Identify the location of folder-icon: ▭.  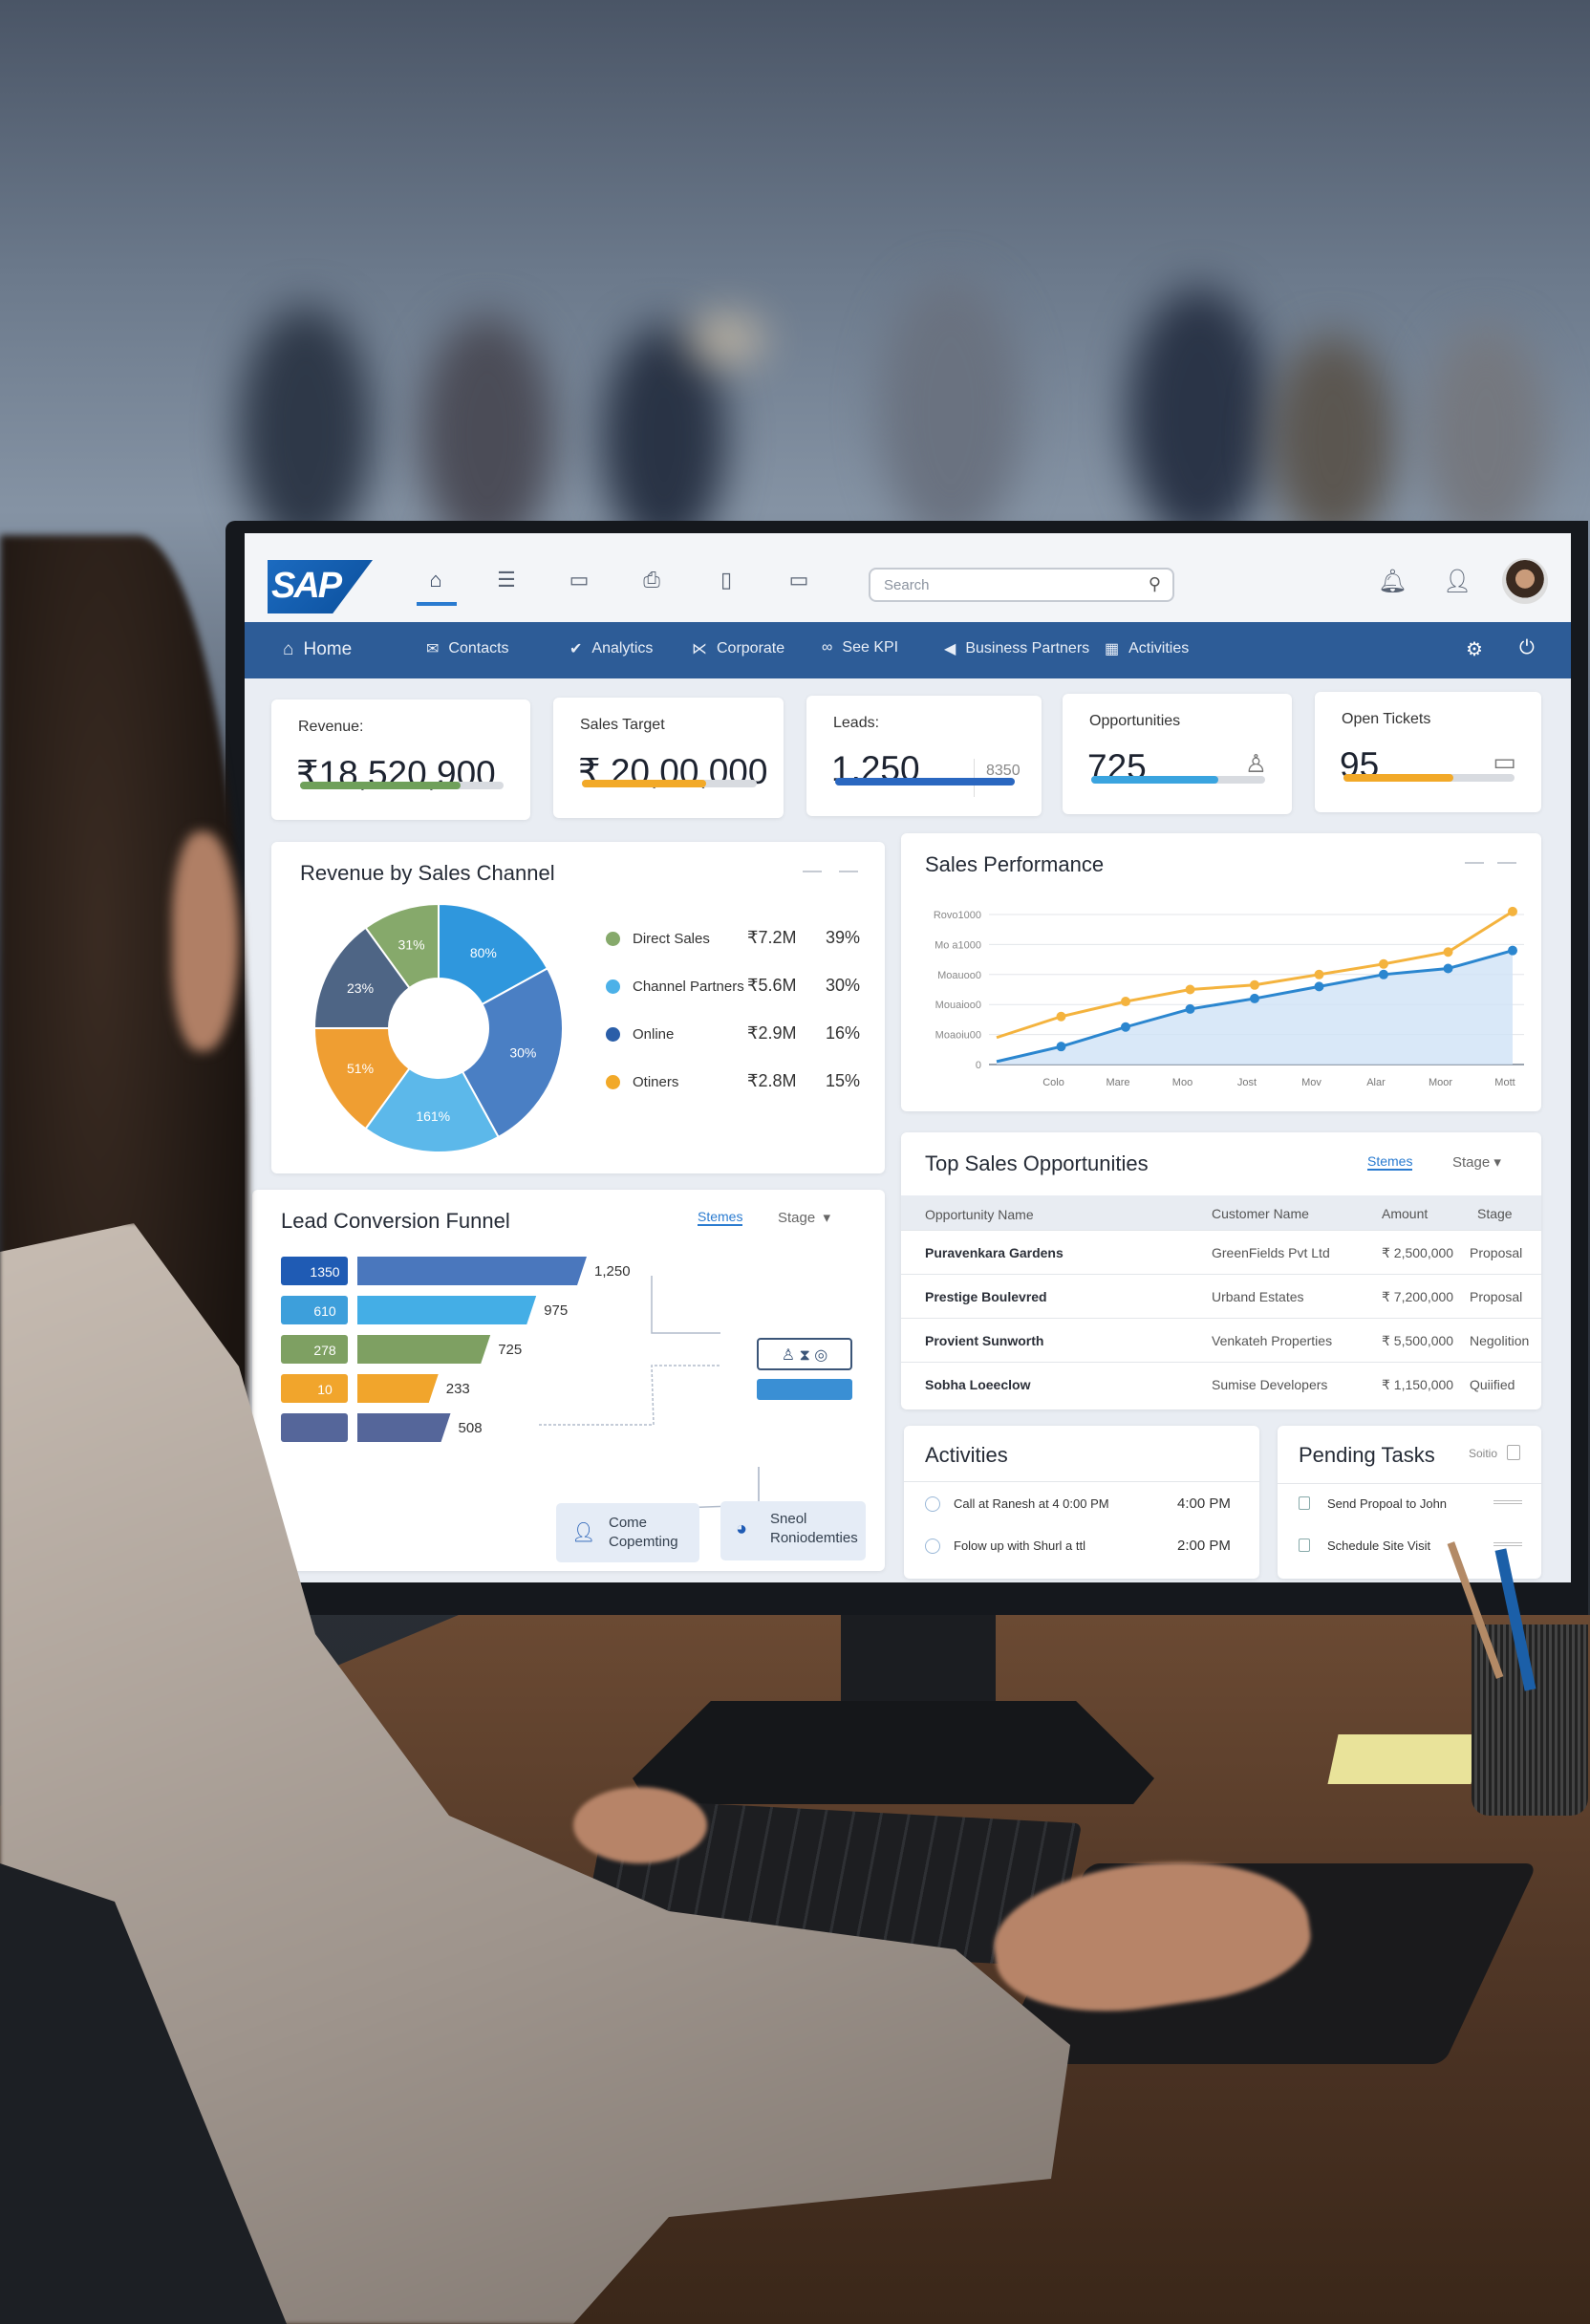
(579, 580).